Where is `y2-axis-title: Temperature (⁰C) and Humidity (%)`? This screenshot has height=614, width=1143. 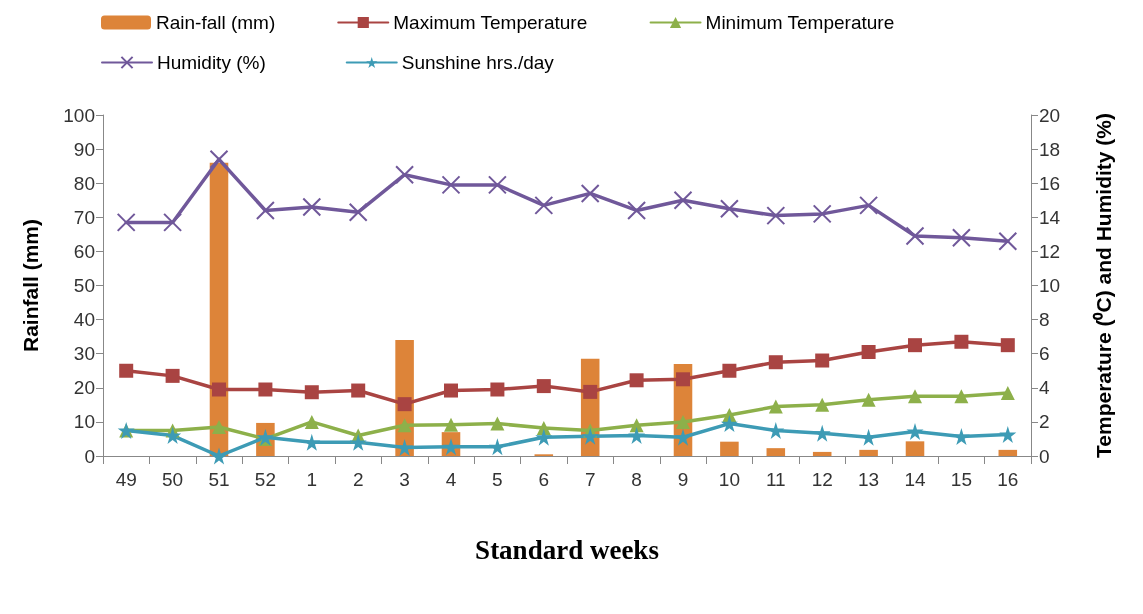 y2-axis-title: Temperature (⁰C) and Humidity (%) is located at coordinates (1103, 285).